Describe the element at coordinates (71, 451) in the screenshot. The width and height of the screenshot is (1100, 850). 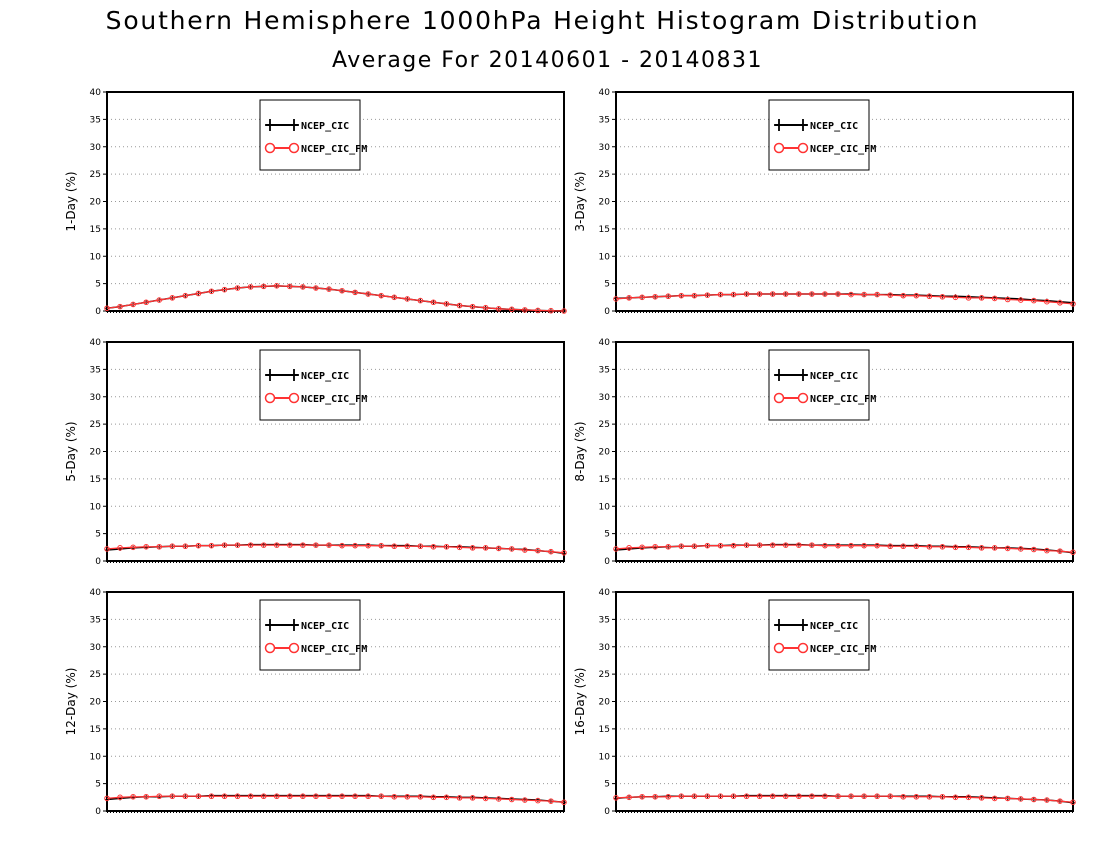
I see `y-axis-label: 5-Day (%)` at that location.